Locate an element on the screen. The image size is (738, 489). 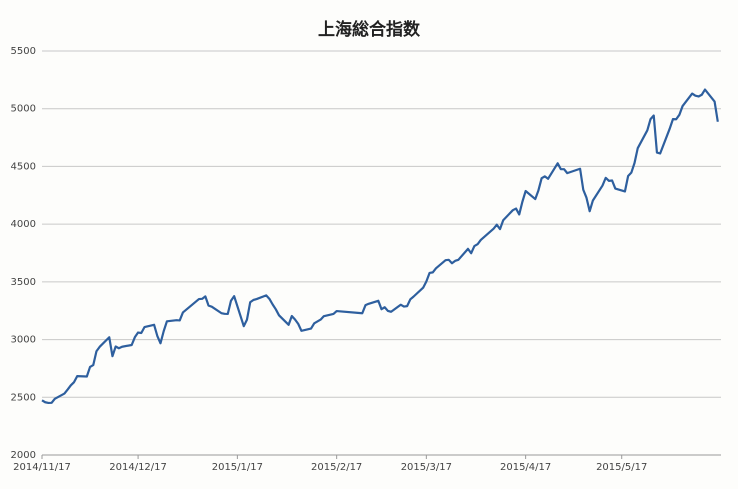
x-tick-label: 2015/5/17 is located at coordinates (621, 467).